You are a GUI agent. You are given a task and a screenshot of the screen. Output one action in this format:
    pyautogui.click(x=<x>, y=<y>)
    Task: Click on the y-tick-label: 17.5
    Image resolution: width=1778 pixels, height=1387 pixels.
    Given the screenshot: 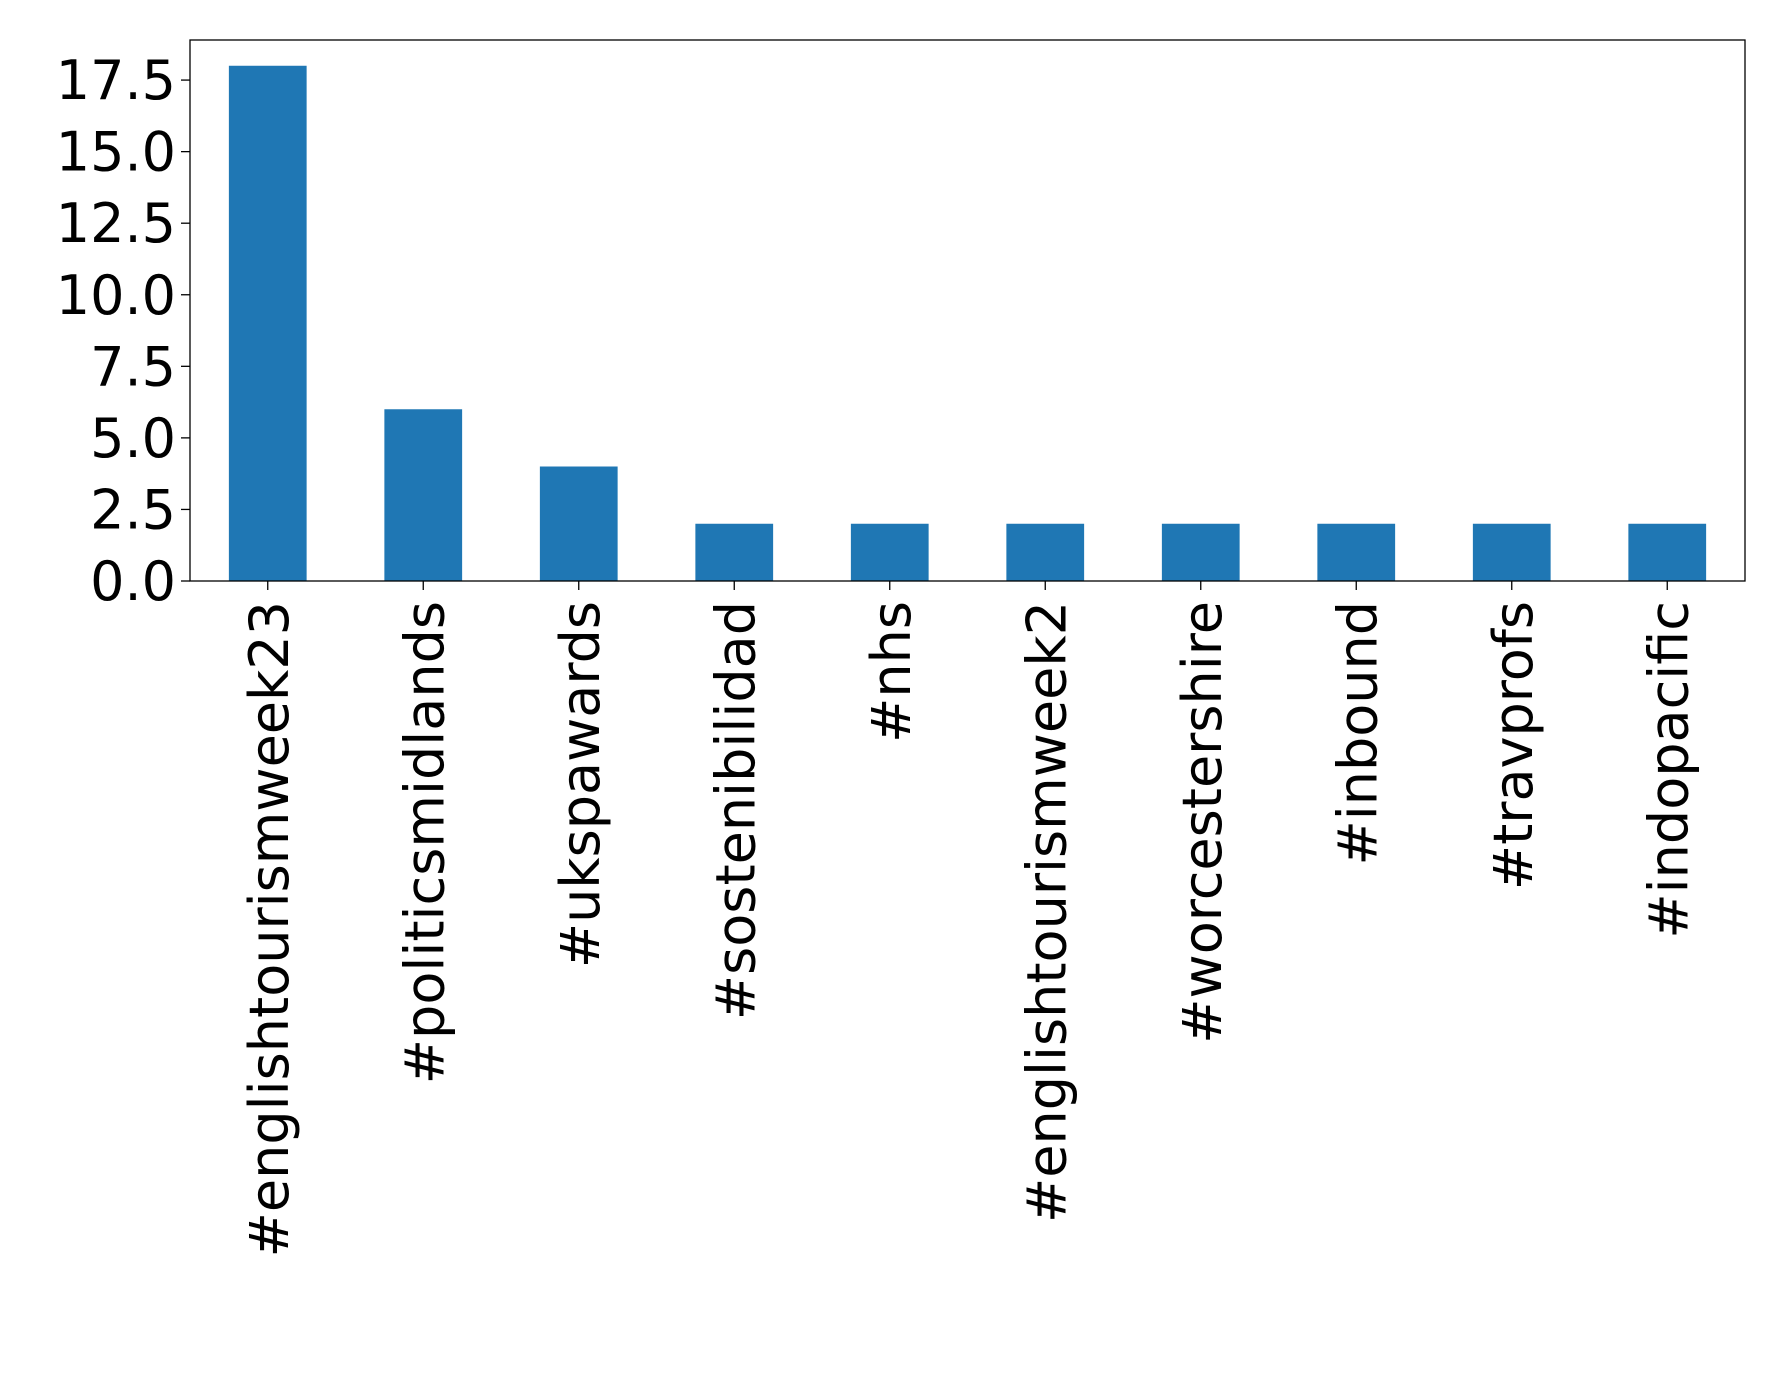 What is the action you would take?
    pyautogui.click(x=116, y=80)
    